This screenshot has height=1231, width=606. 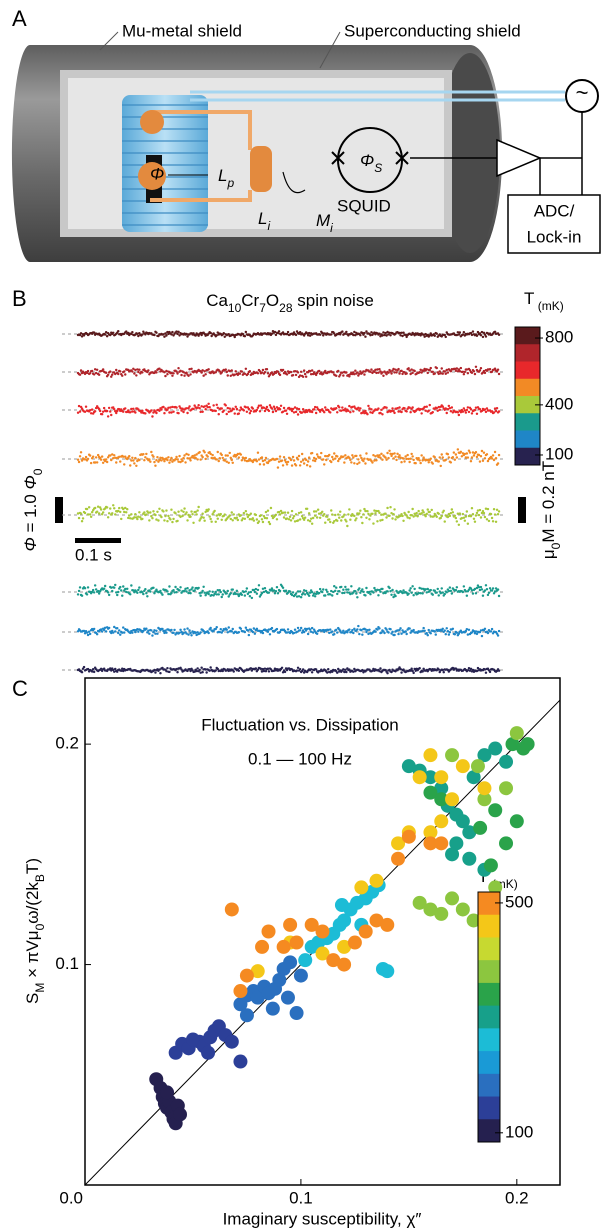 I want to click on shield-end, so click(x=470, y=153).